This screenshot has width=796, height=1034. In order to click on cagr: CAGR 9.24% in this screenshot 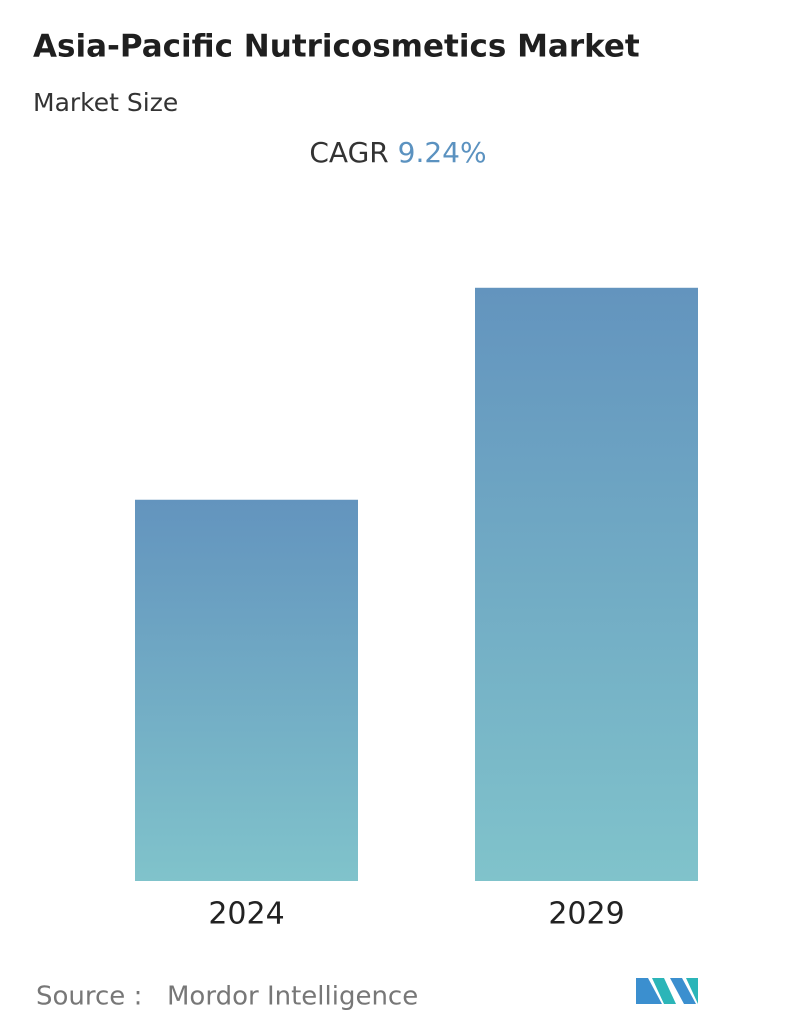, I will do `click(397, 152)`.